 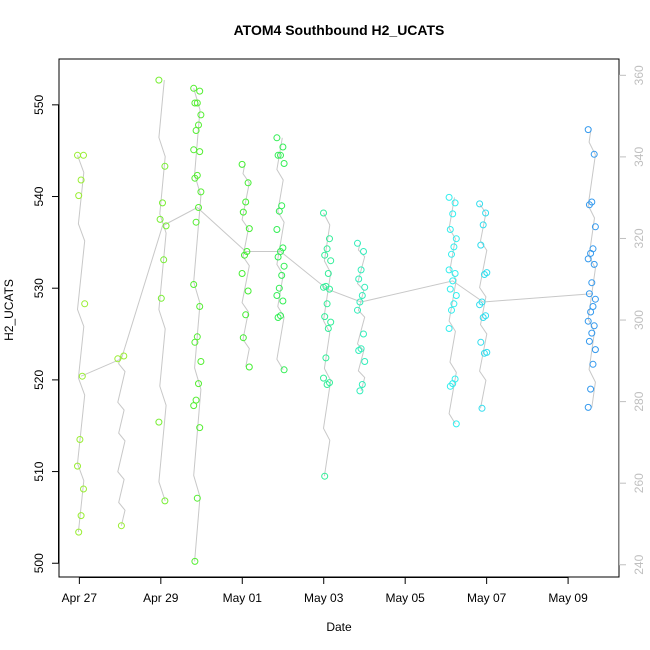 What do you see at coordinates (243, 598) in the screenshot?
I see `x-tick-label: May 01` at bounding box center [243, 598].